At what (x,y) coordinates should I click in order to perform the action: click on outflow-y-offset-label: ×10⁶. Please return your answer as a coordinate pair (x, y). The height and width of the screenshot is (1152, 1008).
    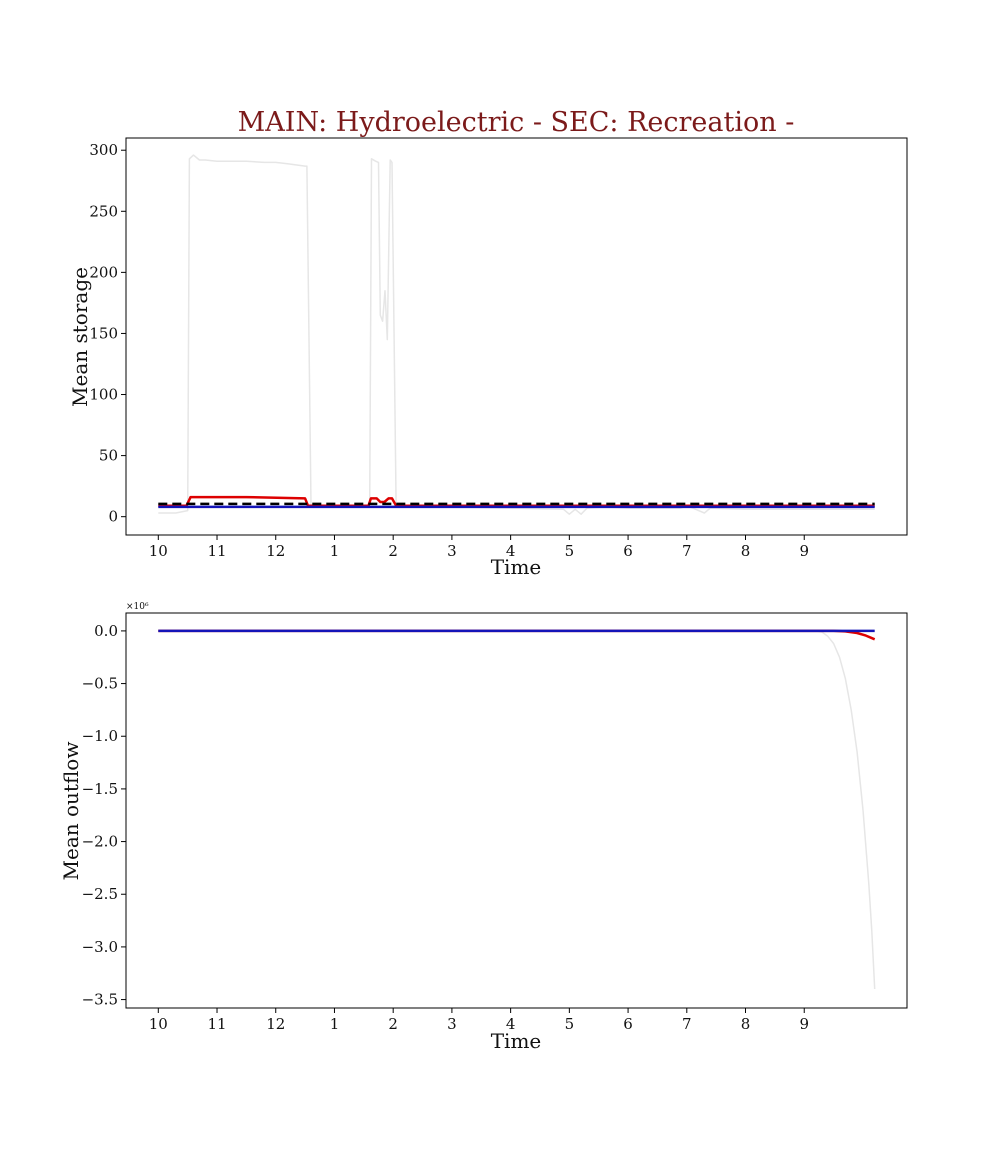
    Looking at the image, I should click on (137, 607).